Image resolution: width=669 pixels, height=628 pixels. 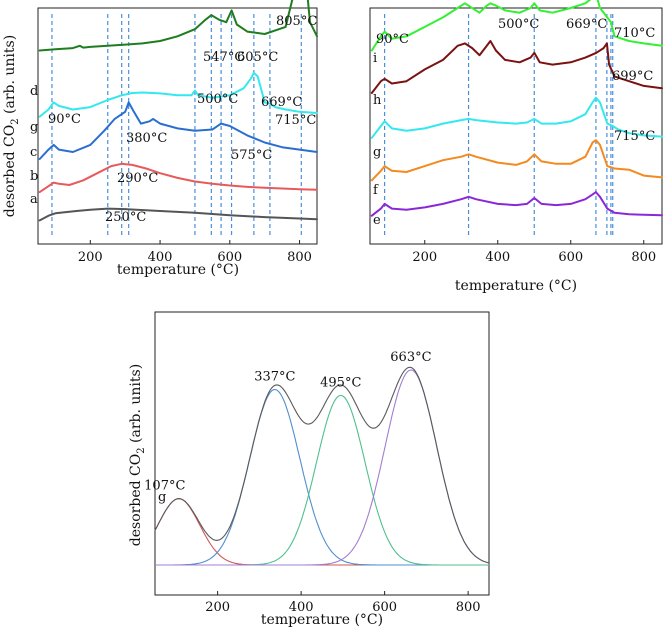 I want to click on peak-2-fit-line, so click(x=322, y=477).